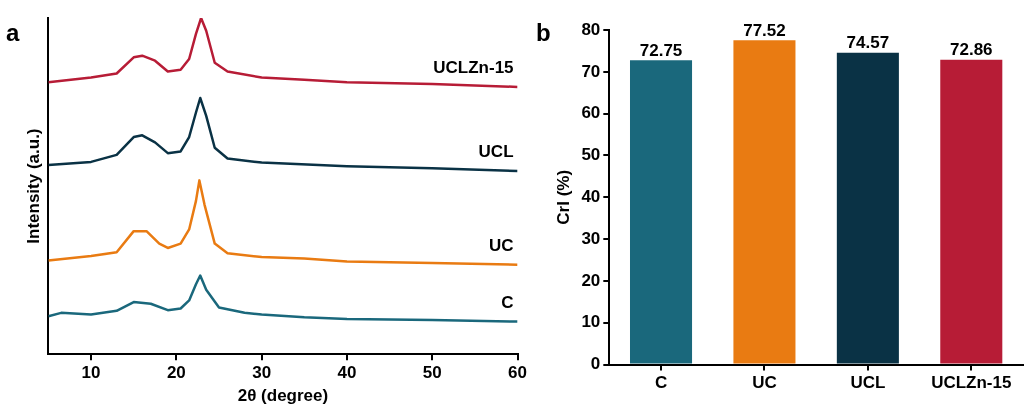 The height and width of the screenshot is (411, 1029). What do you see at coordinates (283, 396) in the screenshot?
I see `x-axis-title: 2θ (degree)` at bounding box center [283, 396].